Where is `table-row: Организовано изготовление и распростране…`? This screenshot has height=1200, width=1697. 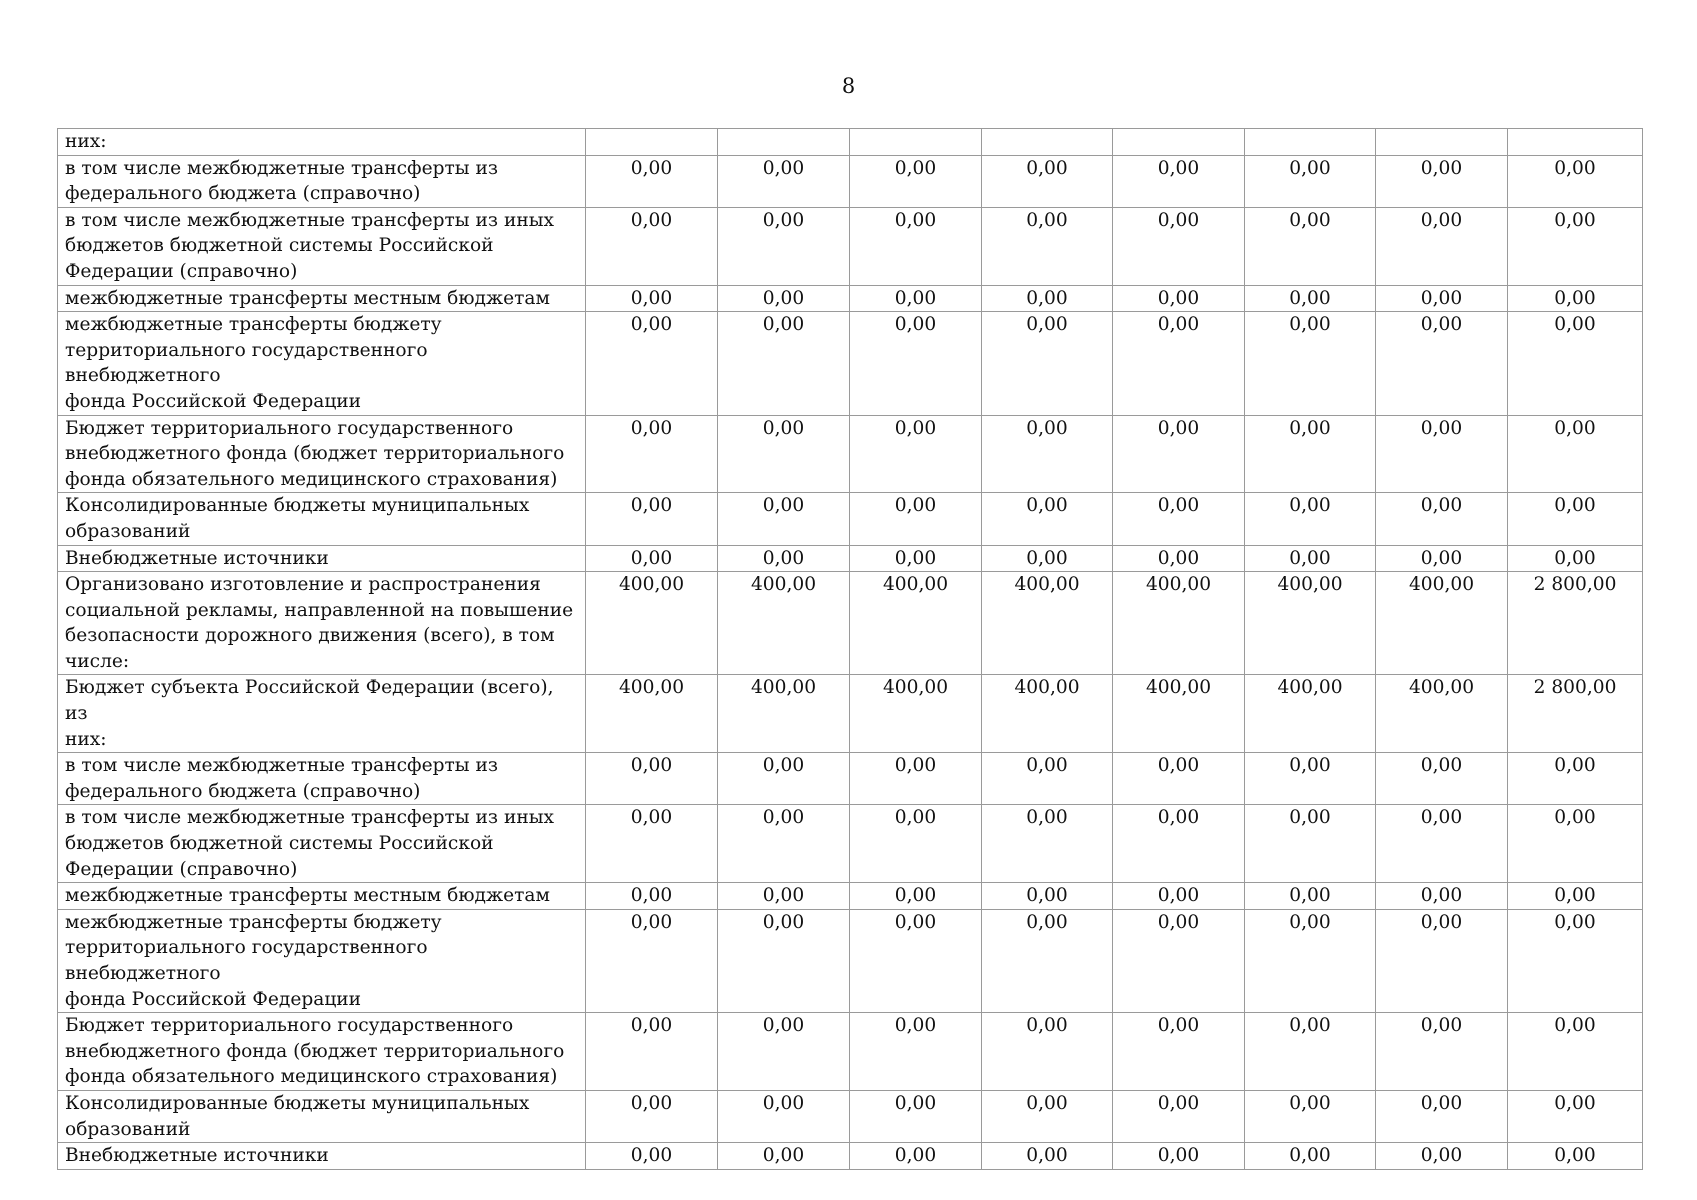 table-row: Организовано изготовление и распростране… is located at coordinates (850, 623).